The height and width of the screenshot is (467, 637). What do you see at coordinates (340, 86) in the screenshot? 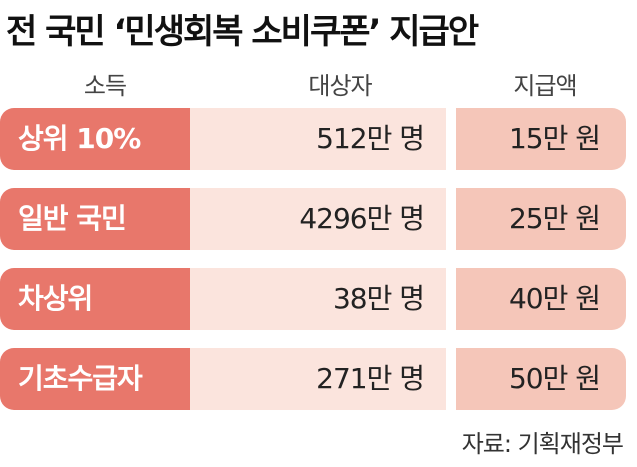
I see `column-header: 대상자` at bounding box center [340, 86].